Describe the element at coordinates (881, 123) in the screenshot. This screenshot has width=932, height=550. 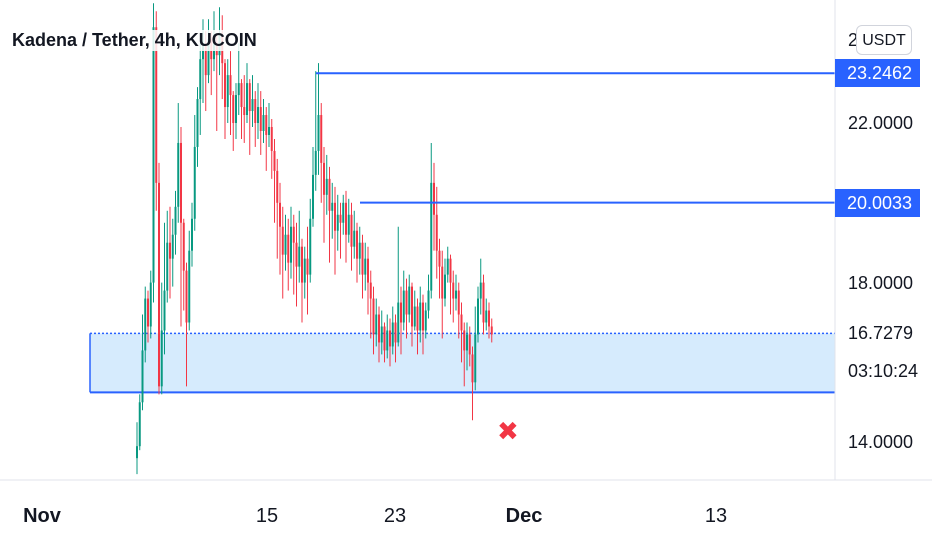
I see `price-tick-label: 22.0000` at that location.